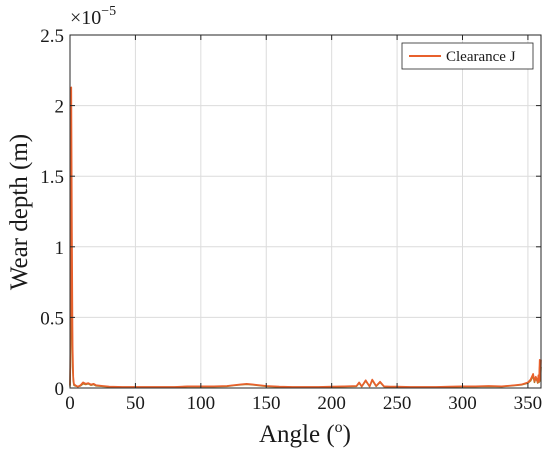  Describe the element at coordinates (331, 403) in the screenshot. I see `x-tick-label: 200` at that location.